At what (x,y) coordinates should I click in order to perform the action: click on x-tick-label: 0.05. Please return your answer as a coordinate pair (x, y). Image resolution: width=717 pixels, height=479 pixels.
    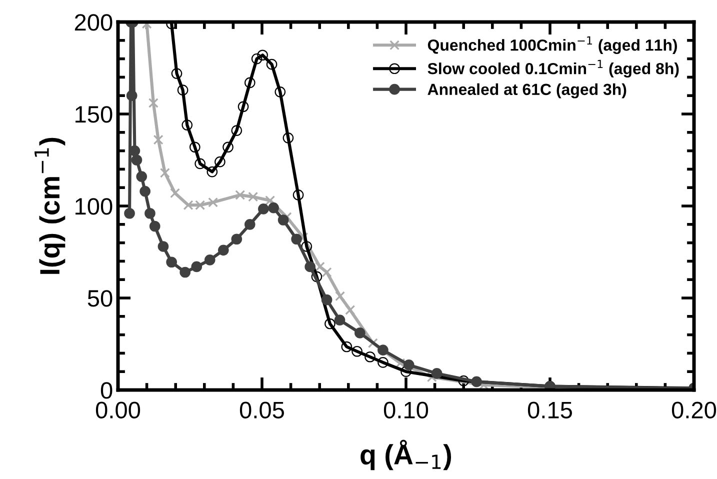
    Looking at the image, I should click on (262, 410).